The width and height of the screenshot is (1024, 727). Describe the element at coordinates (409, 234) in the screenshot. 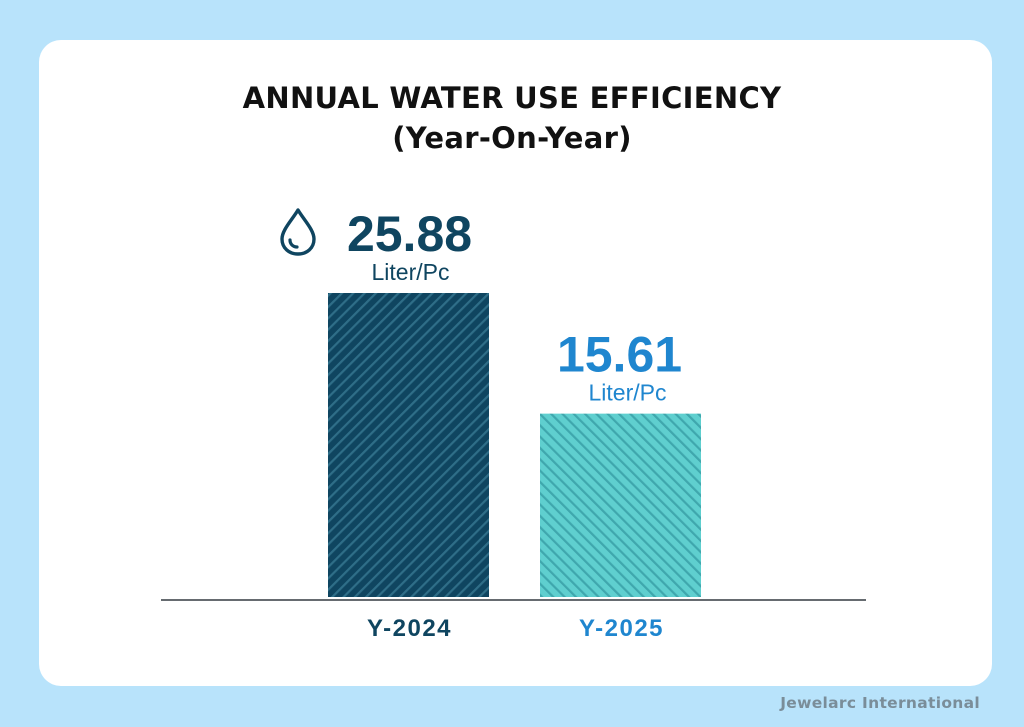

I see `value-label: 25.88` at that location.